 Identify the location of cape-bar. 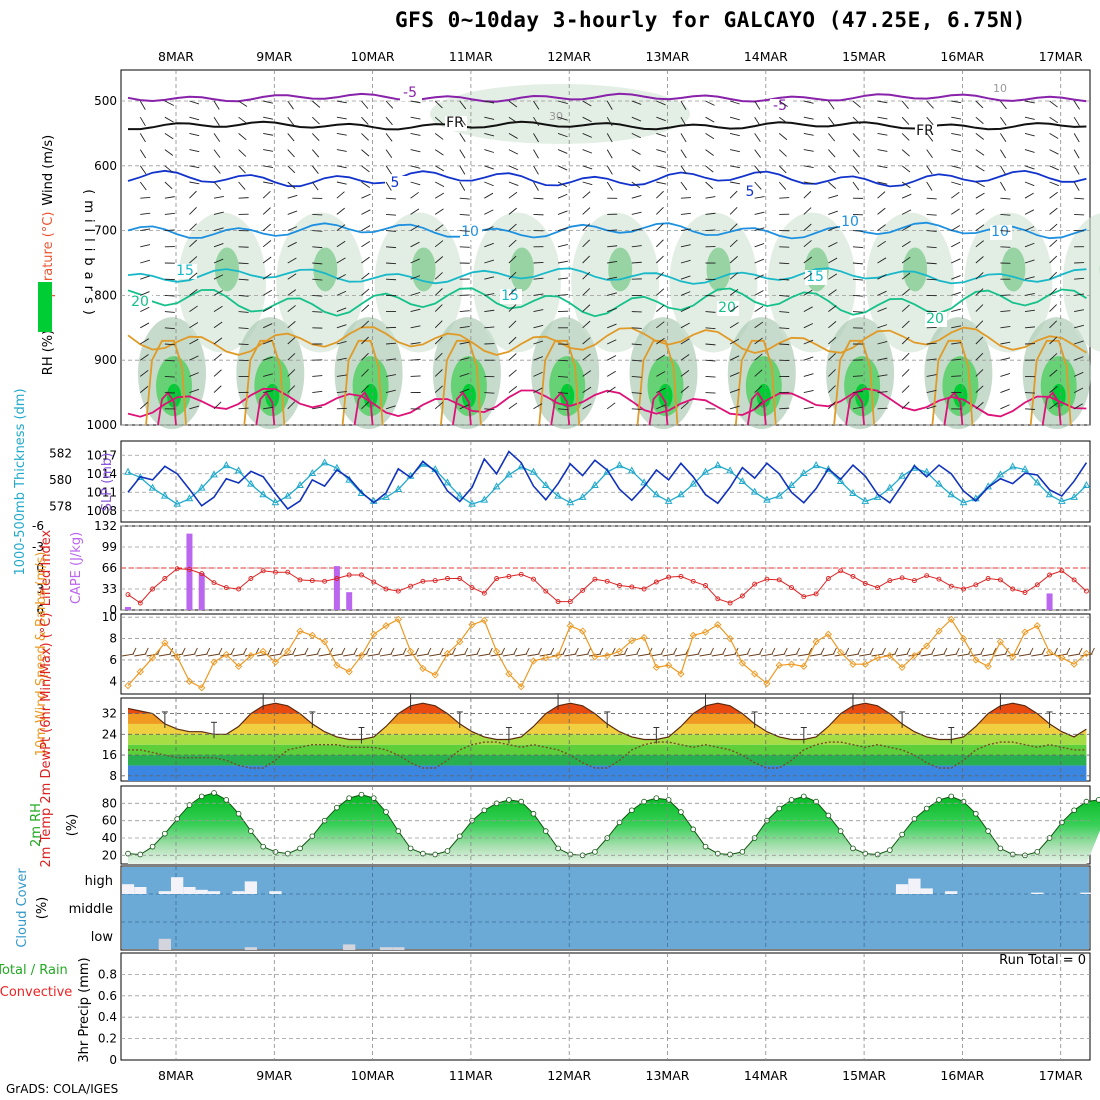
(1049, 601).